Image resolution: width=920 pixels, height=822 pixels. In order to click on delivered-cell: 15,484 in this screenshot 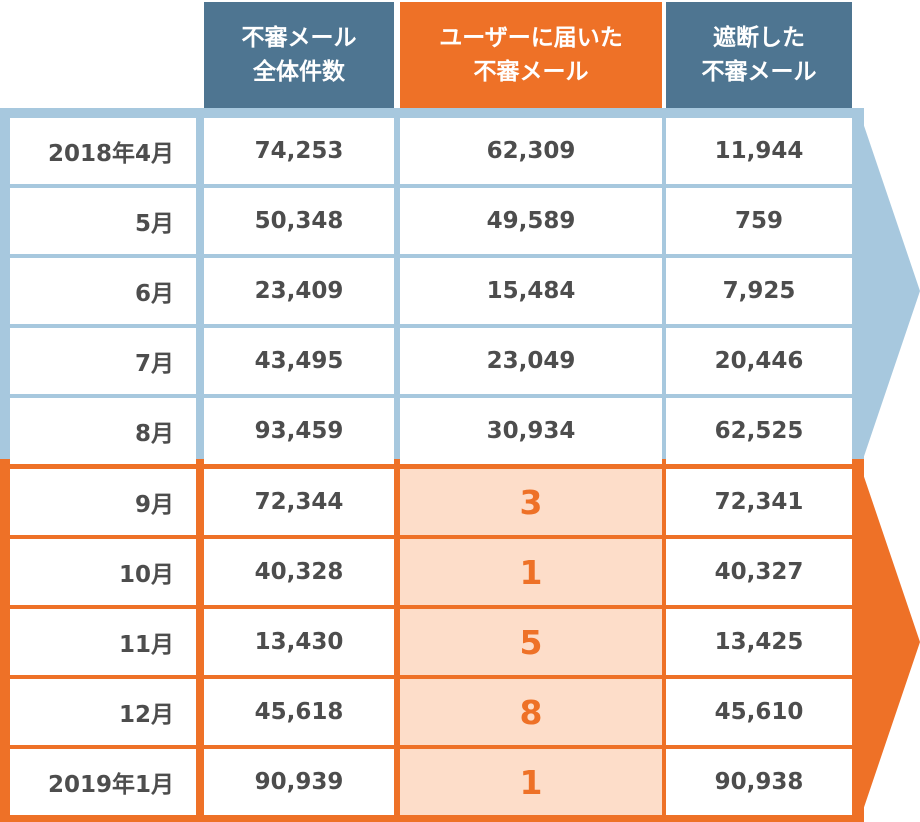, I will do `click(531, 291)`.